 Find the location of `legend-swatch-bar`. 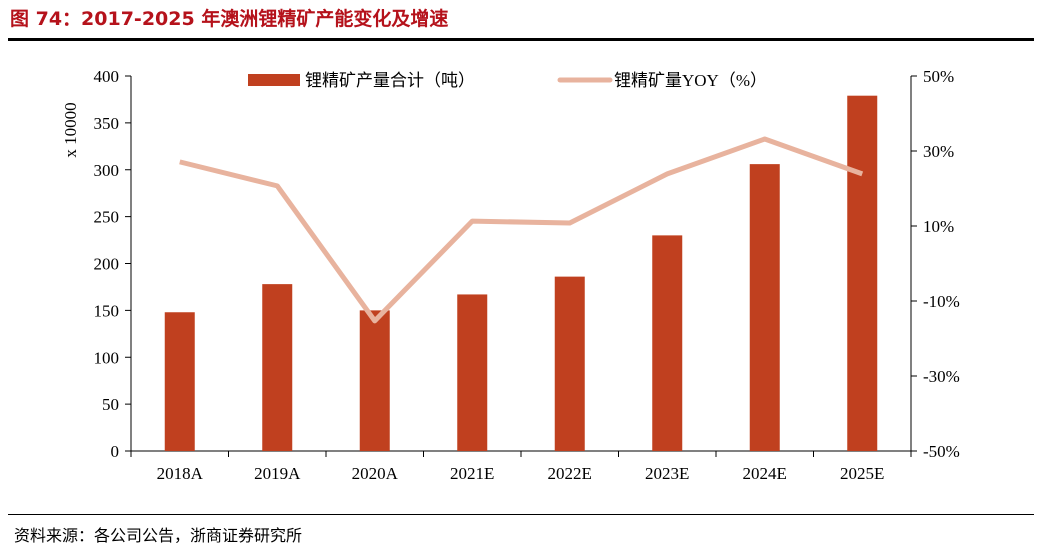

legend-swatch-bar is located at coordinates (274, 80).